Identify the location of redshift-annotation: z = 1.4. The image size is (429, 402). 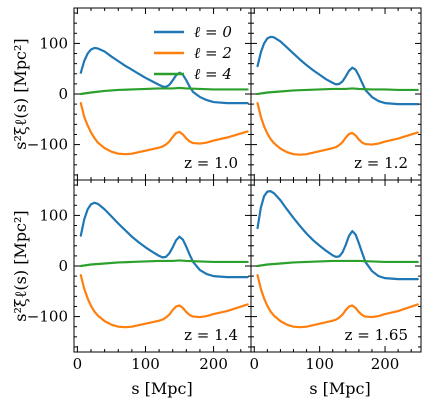
(211, 335).